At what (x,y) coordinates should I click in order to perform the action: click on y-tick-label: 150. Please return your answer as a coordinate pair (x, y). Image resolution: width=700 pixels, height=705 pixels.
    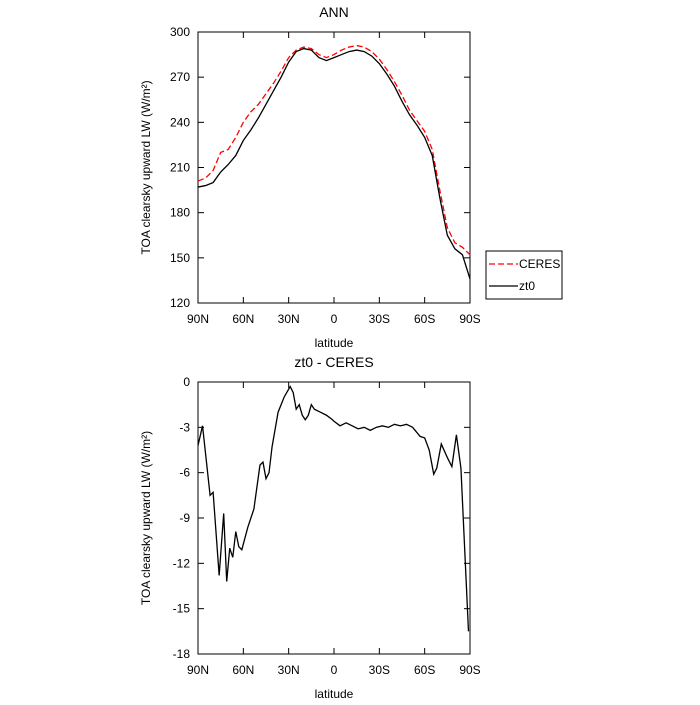
    Looking at the image, I should click on (180, 258).